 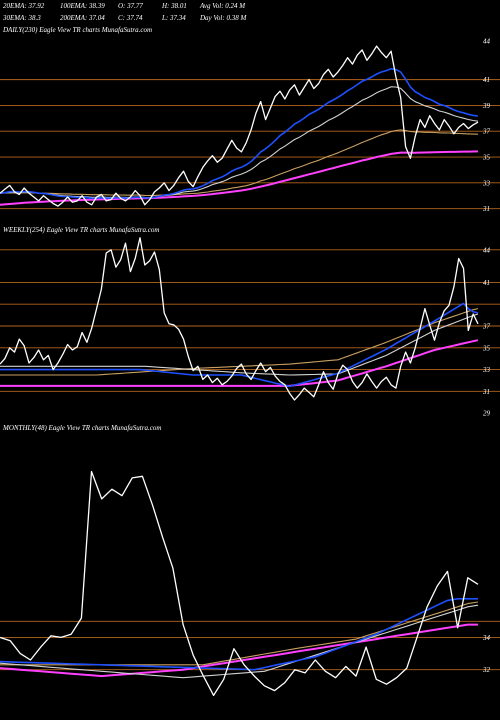 What do you see at coordinates (174, 6) in the screenshot?
I see `header-high: H: 38.01` at bounding box center [174, 6].